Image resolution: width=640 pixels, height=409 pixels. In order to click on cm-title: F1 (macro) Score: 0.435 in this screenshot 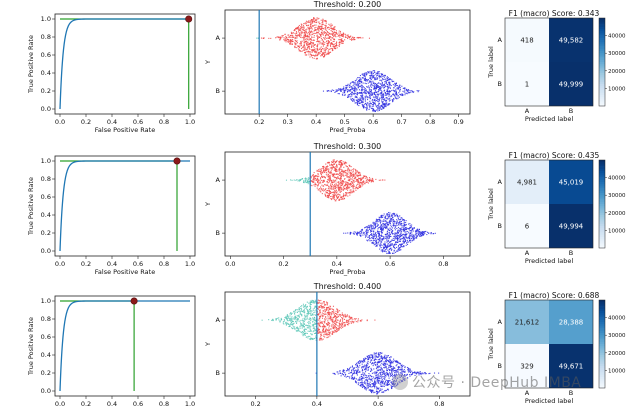, I will do `click(554, 155)`.